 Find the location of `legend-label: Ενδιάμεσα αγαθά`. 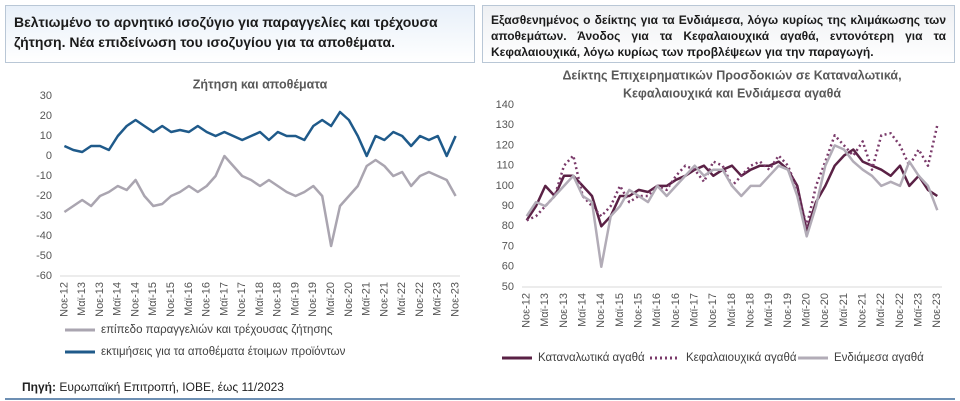

legend-label: Ενδιάμεσα αγαθά is located at coordinates (879, 358).